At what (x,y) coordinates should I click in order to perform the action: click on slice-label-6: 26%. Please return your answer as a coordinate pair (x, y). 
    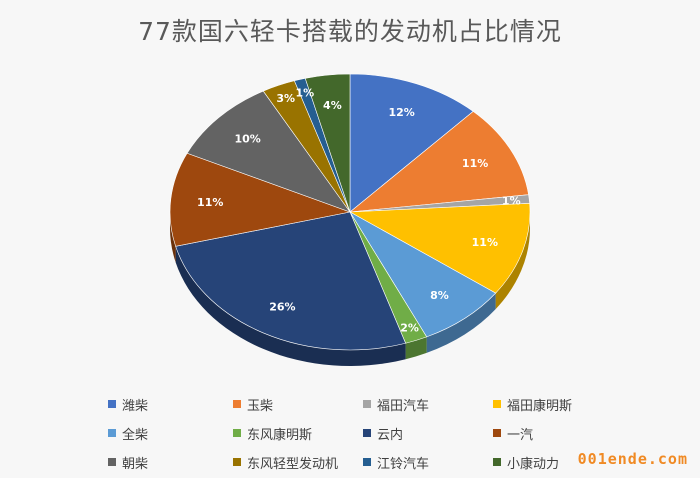
    Looking at the image, I should click on (282, 306).